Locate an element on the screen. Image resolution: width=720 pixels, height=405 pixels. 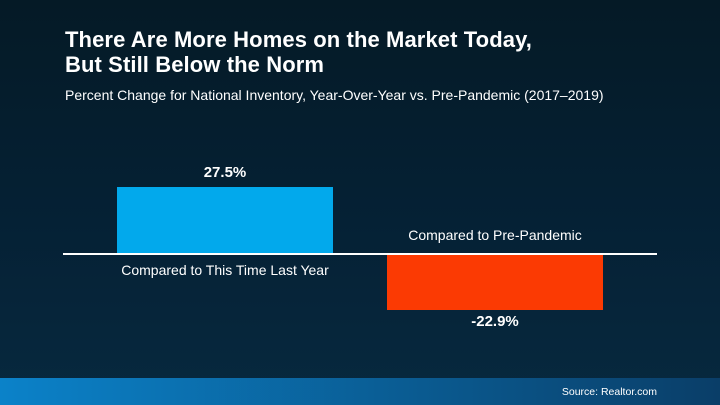
bar-compared-pre-pandemic is located at coordinates (495, 283).